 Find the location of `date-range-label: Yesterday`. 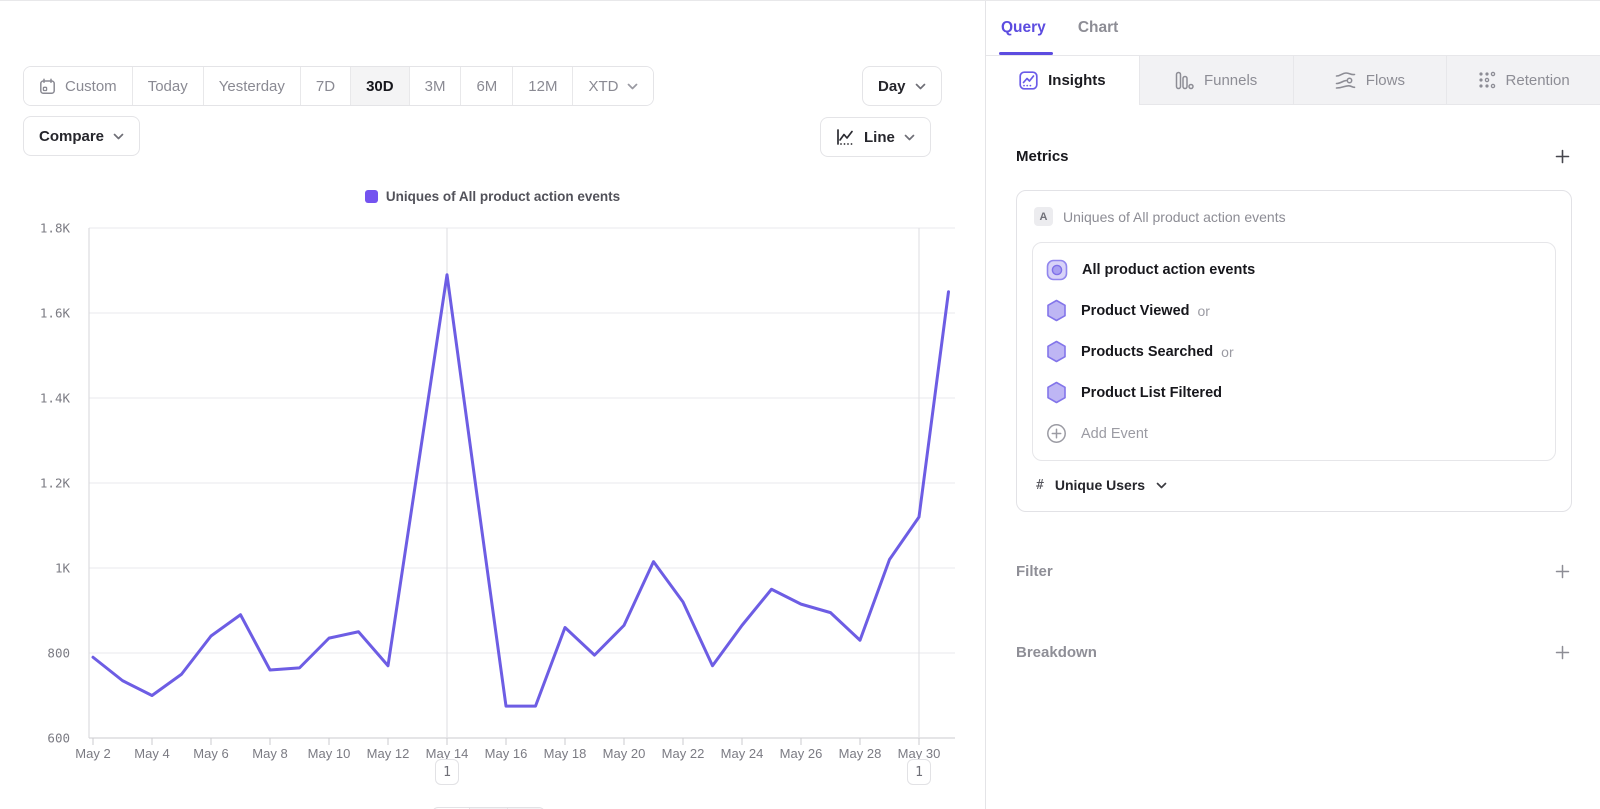

date-range-label: Yesterday is located at coordinates (251, 86).